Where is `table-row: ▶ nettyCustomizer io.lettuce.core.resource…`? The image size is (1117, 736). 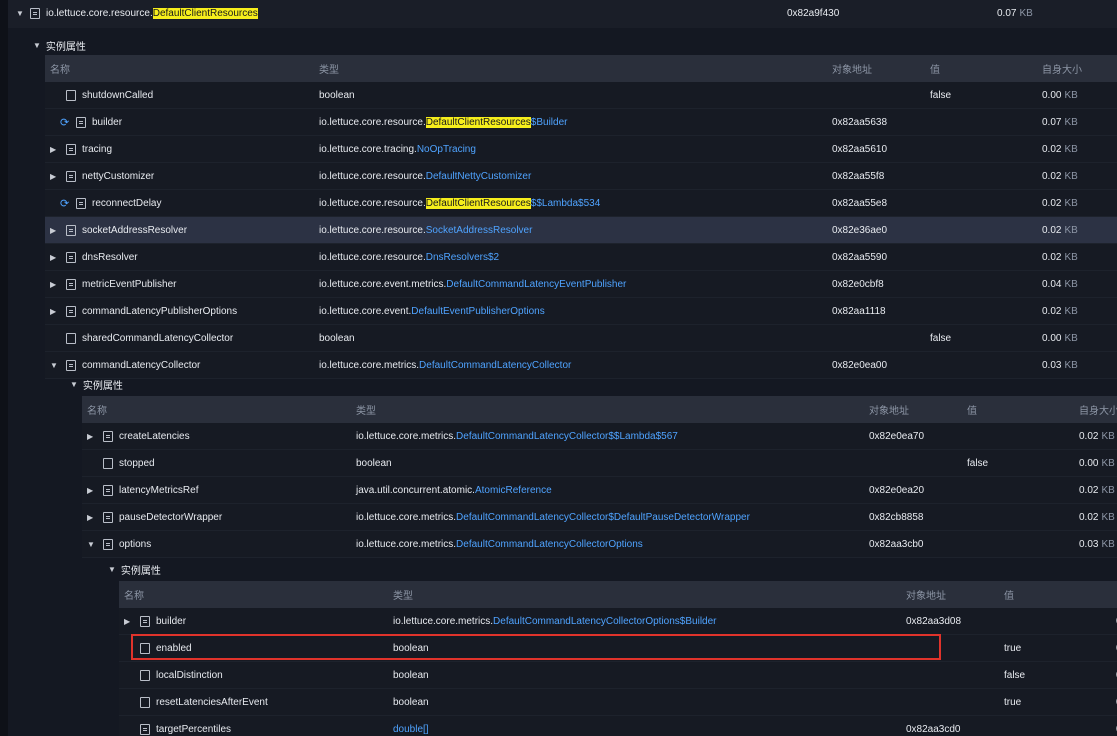
table-row: ▶ nettyCustomizer io.lettuce.core.resource… is located at coordinates (581, 176).